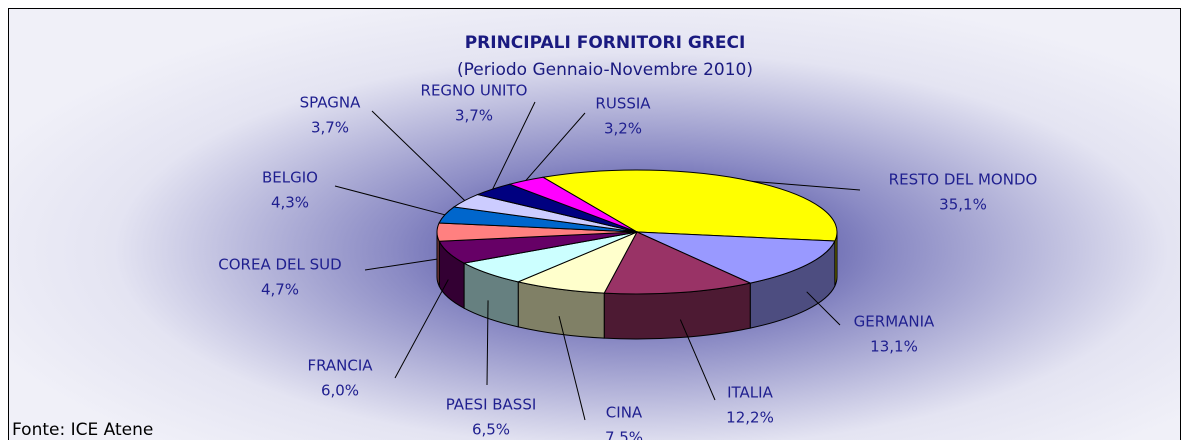  Describe the element at coordinates (491, 405) in the screenshot. I see `slice-label: PAESI BASSI` at that location.